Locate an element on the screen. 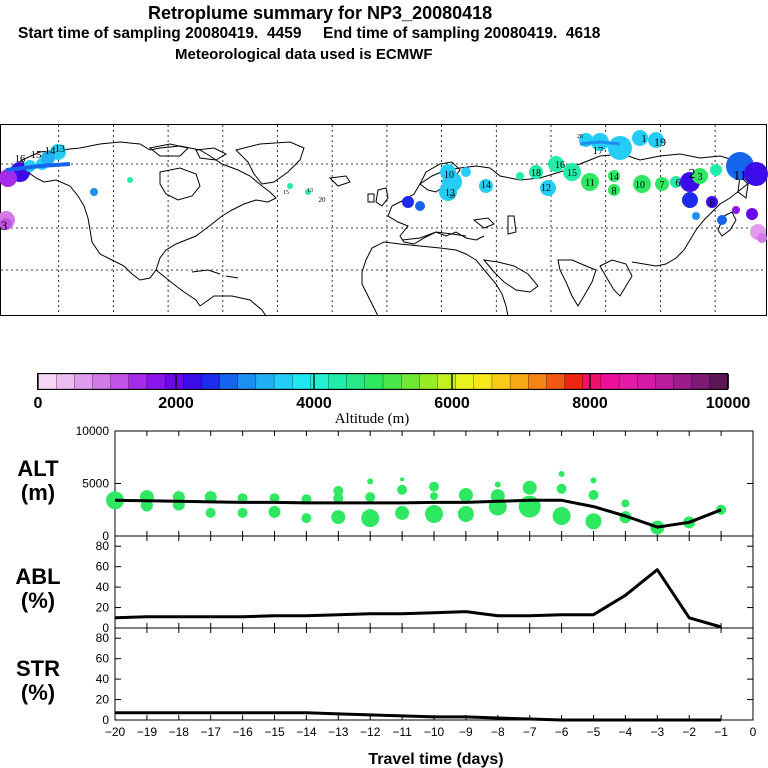 This screenshot has width=768, height=768. plume-day-label: 7 is located at coordinates (662, 185).